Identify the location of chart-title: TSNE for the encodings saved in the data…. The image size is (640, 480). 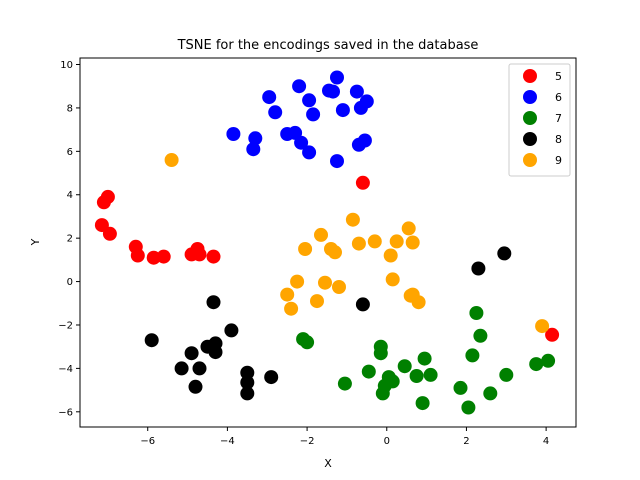
(328, 45).